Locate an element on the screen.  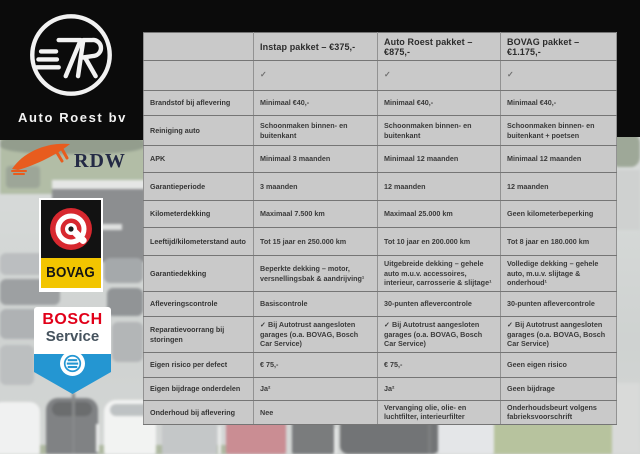
bosch-service-label: Service is located at coordinates (72, 336).